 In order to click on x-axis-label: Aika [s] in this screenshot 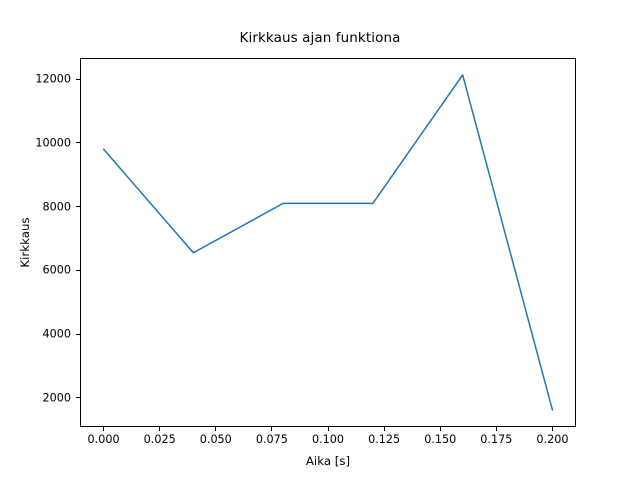, I will do `click(328, 461)`.